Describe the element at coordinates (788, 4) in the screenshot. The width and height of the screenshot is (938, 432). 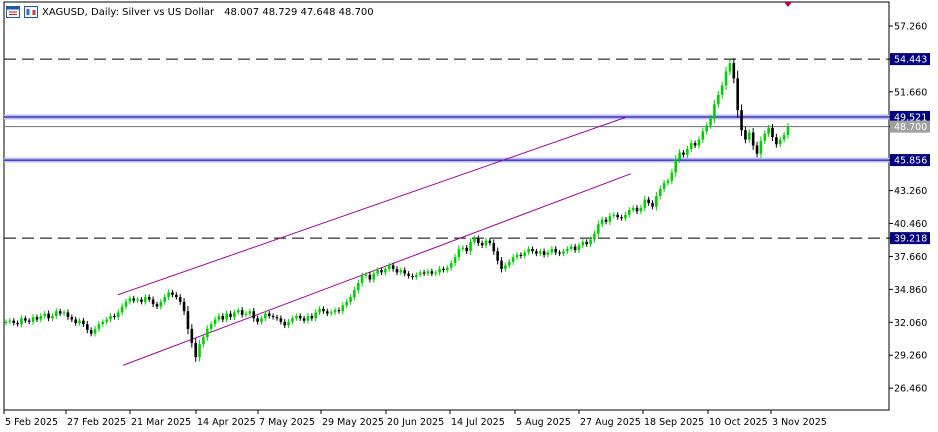
I see `current-bar-marker` at that location.